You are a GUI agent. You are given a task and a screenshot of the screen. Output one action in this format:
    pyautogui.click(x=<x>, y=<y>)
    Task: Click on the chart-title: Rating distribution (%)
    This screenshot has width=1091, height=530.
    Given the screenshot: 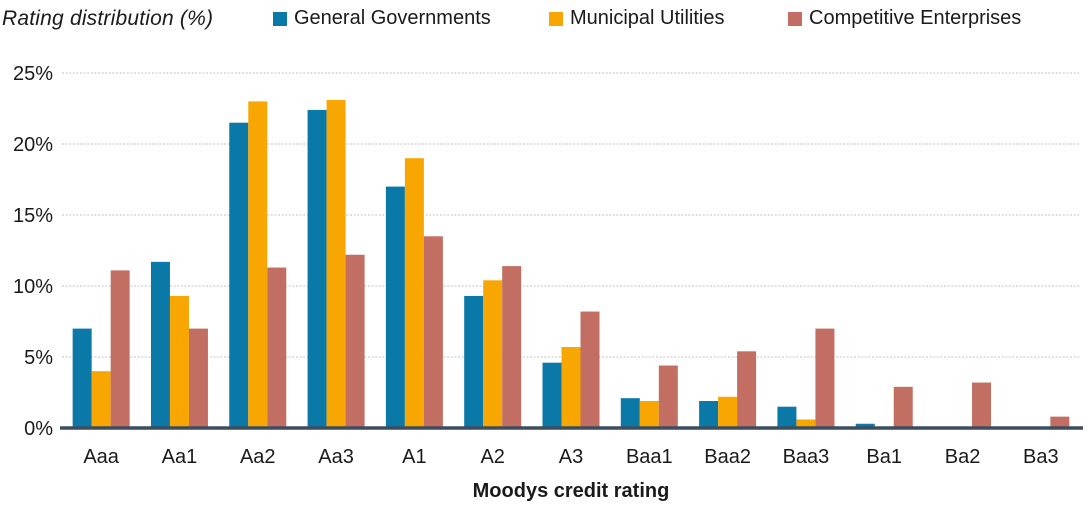 What is the action you would take?
    pyautogui.click(x=108, y=18)
    